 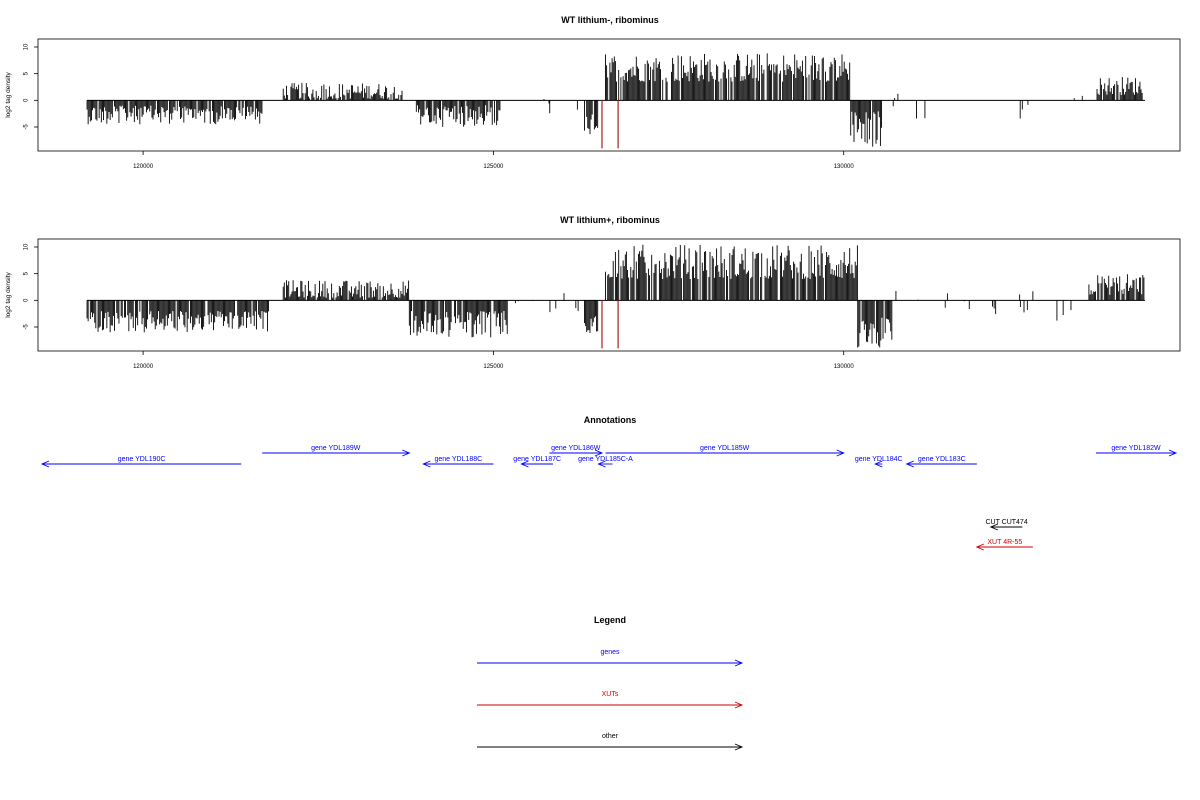 I want to click on track-2-y-label: log2 tag density, so click(x=8, y=294).